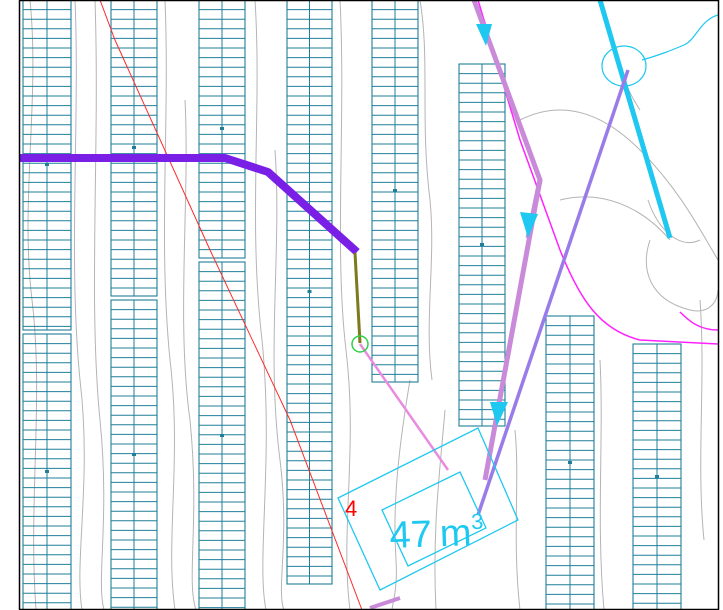 The height and width of the screenshot is (610, 723). I want to click on flow-arrow-icon, so click(507, 225).